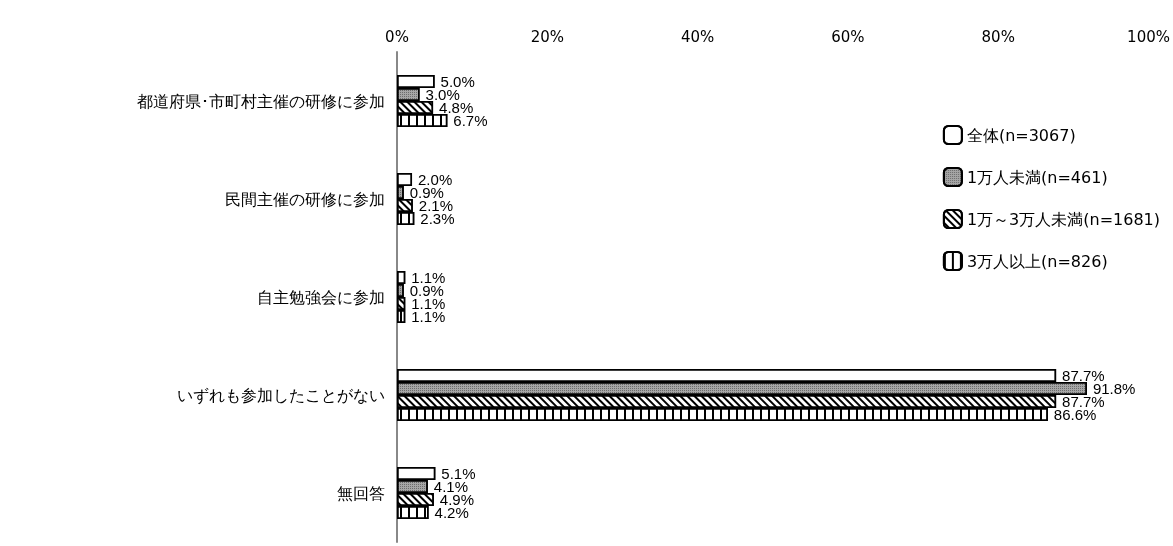 This screenshot has height=546, width=1173. What do you see at coordinates (1063, 219) in the screenshot?
I see `legend-label: 1万～3万人未満(n=1681)` at bounding box center [1063, 219].